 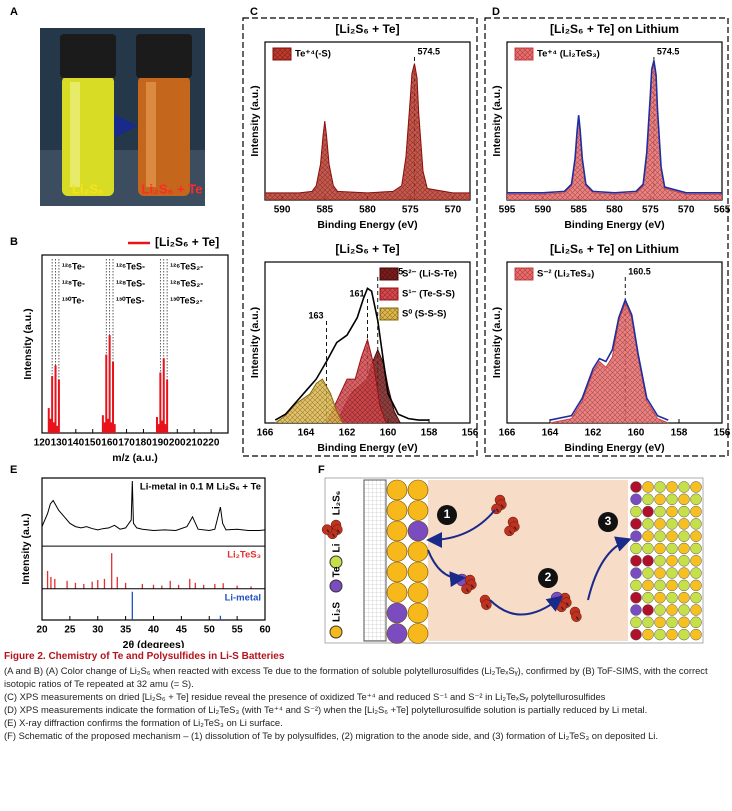 I want to click on li-atom, so click(x=336, y=562).